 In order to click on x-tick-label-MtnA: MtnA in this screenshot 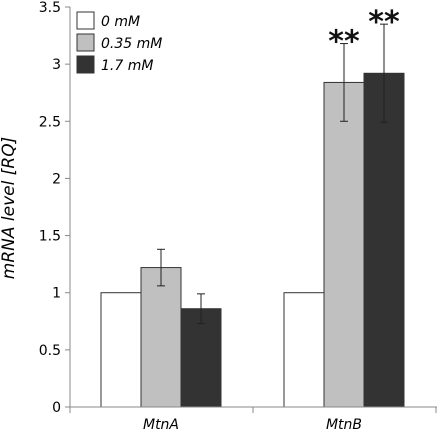, I will do `click(161, 424)`.